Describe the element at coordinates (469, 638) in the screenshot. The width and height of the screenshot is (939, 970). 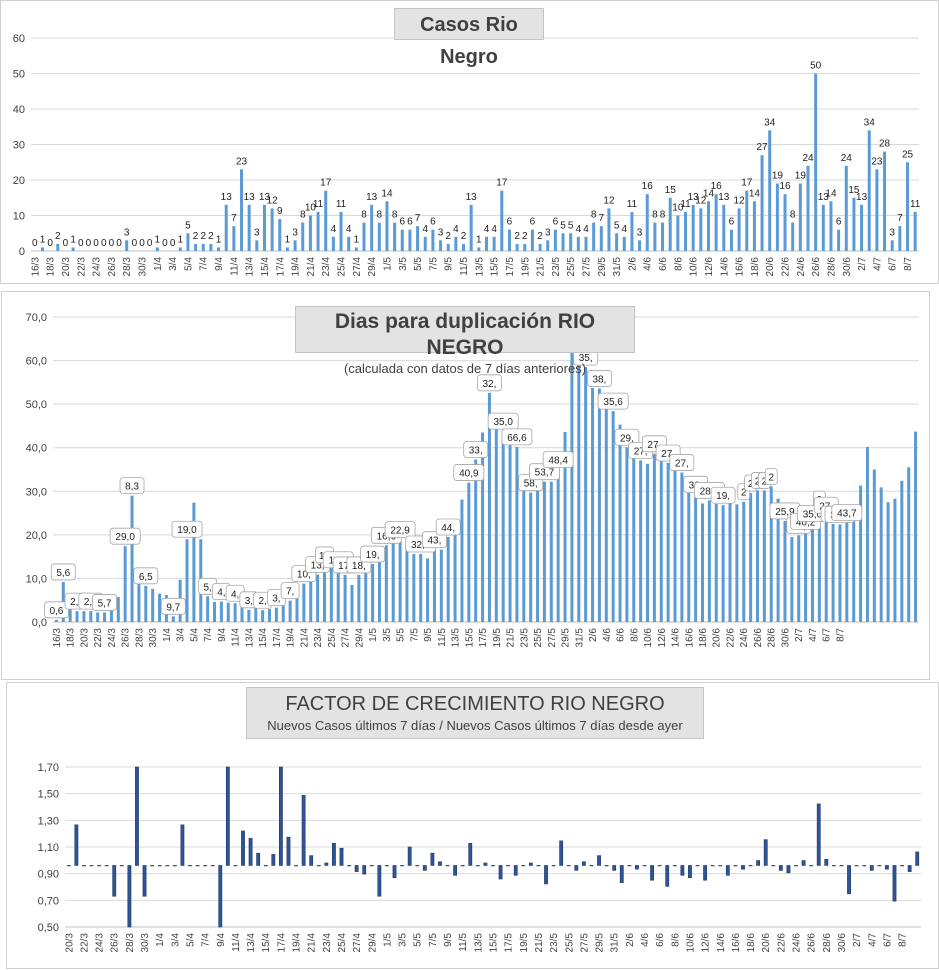
I see `x-tick-label: 15/5` at that location.